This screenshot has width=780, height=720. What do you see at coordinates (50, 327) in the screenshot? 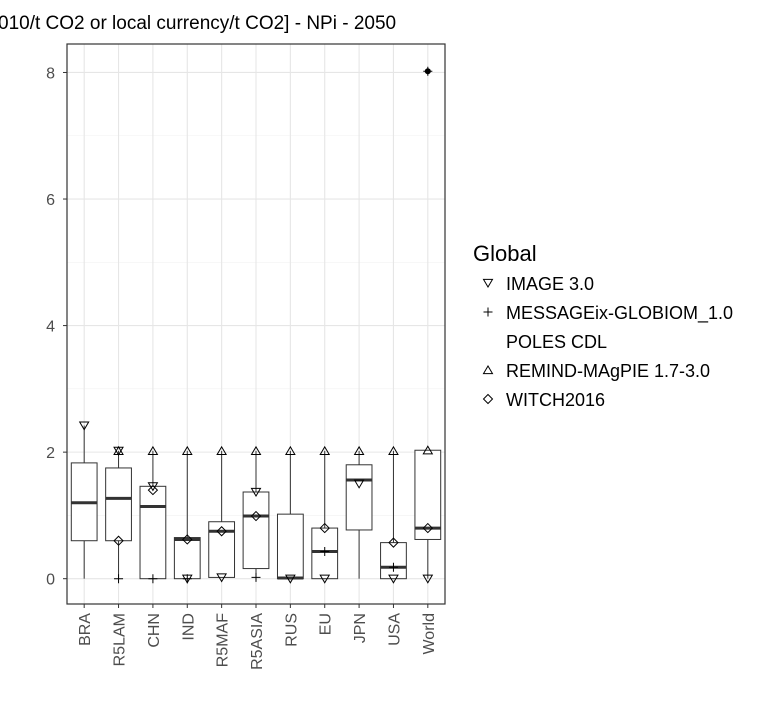
I see `y-tick-label: 4` at bounding box center [50, 327].